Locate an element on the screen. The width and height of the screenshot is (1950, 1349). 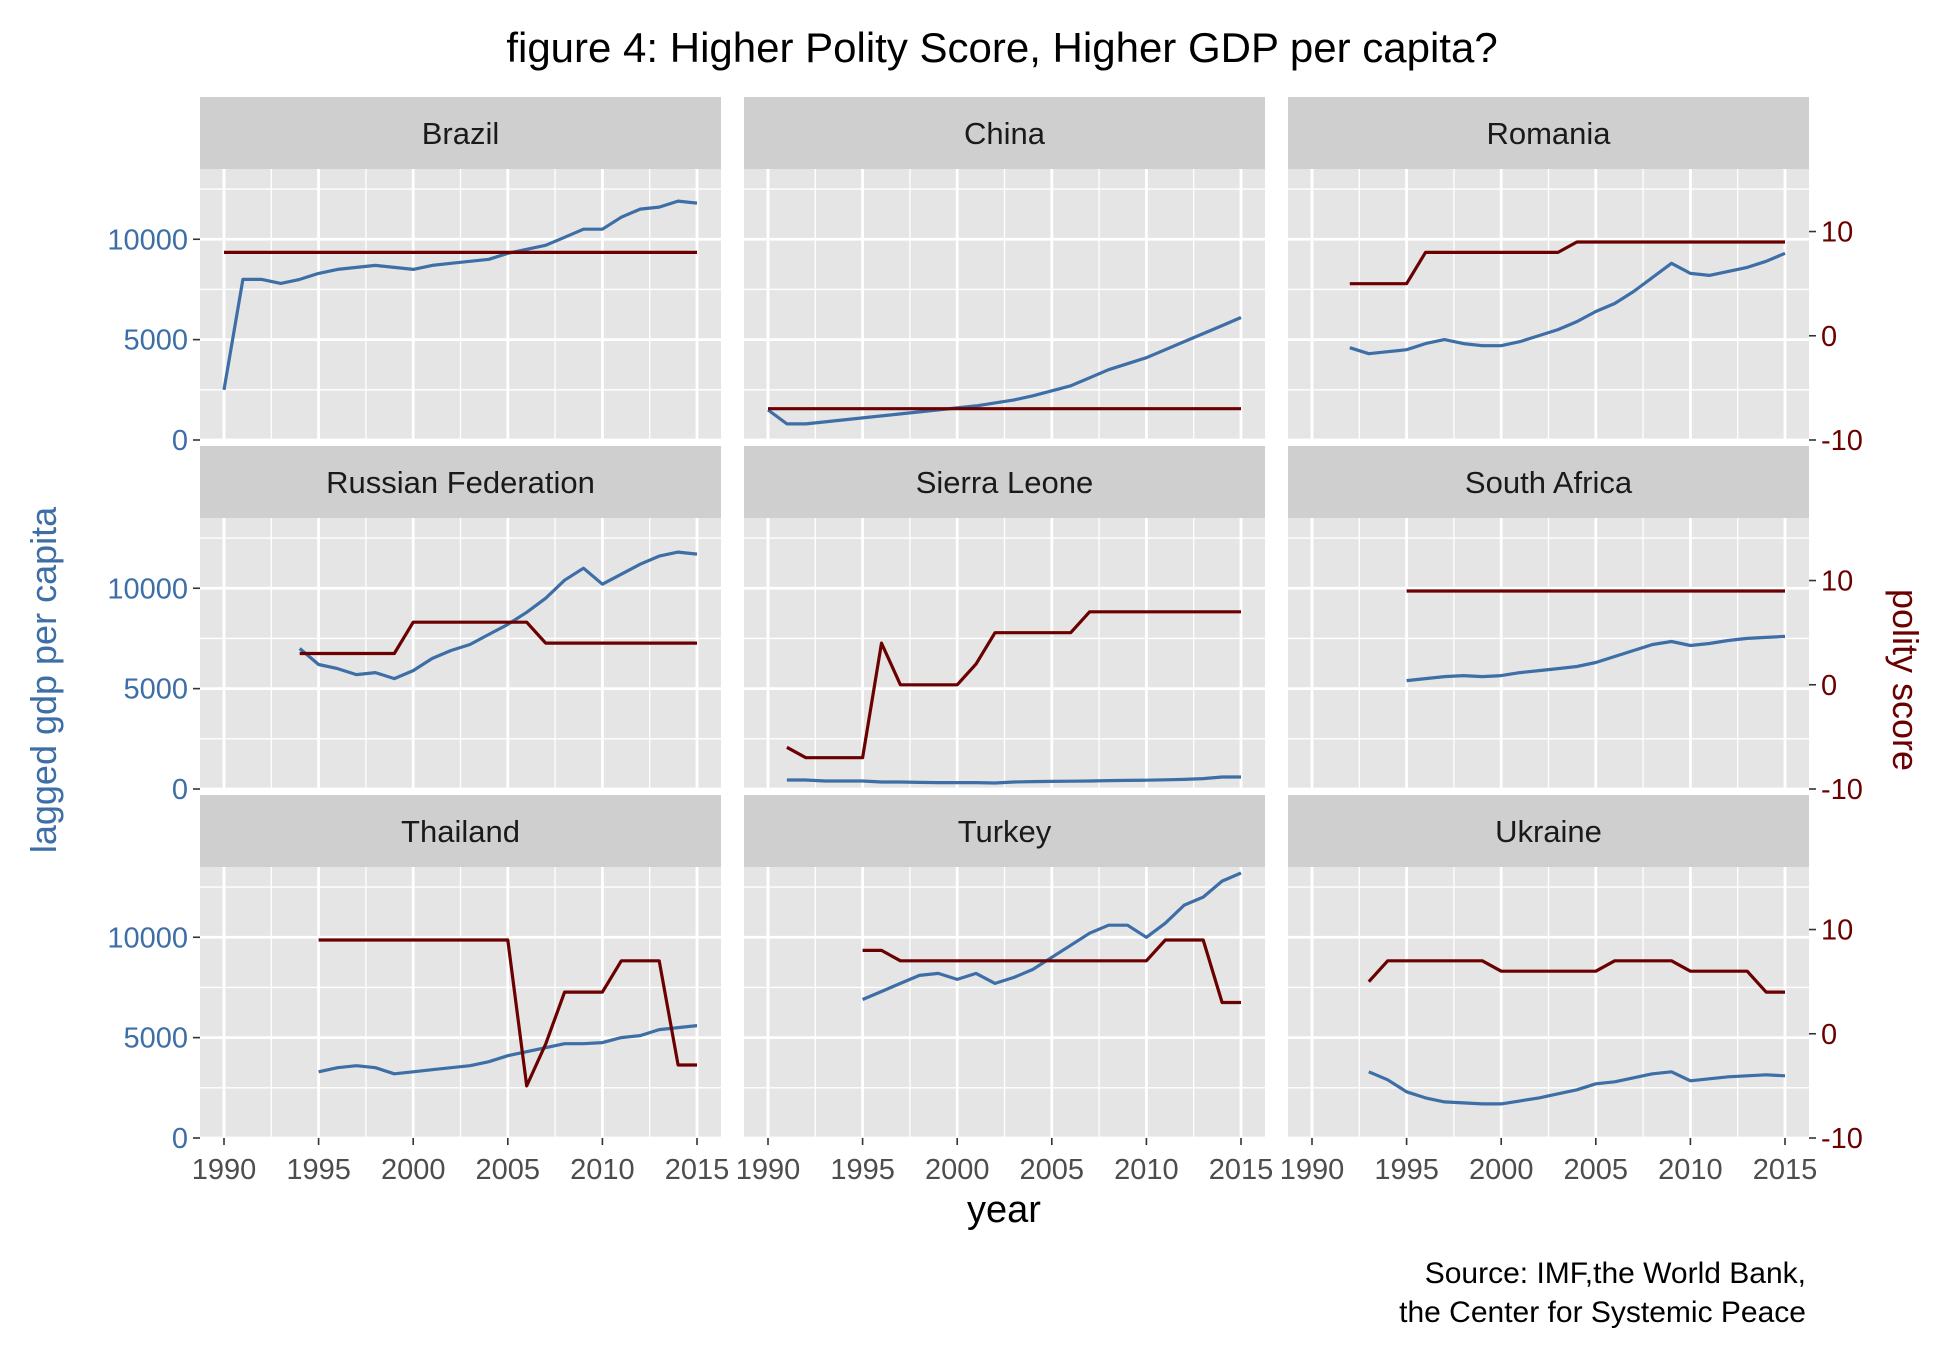
panel-strip-label: Sierra Leone is located at coordinates (1005, 482).